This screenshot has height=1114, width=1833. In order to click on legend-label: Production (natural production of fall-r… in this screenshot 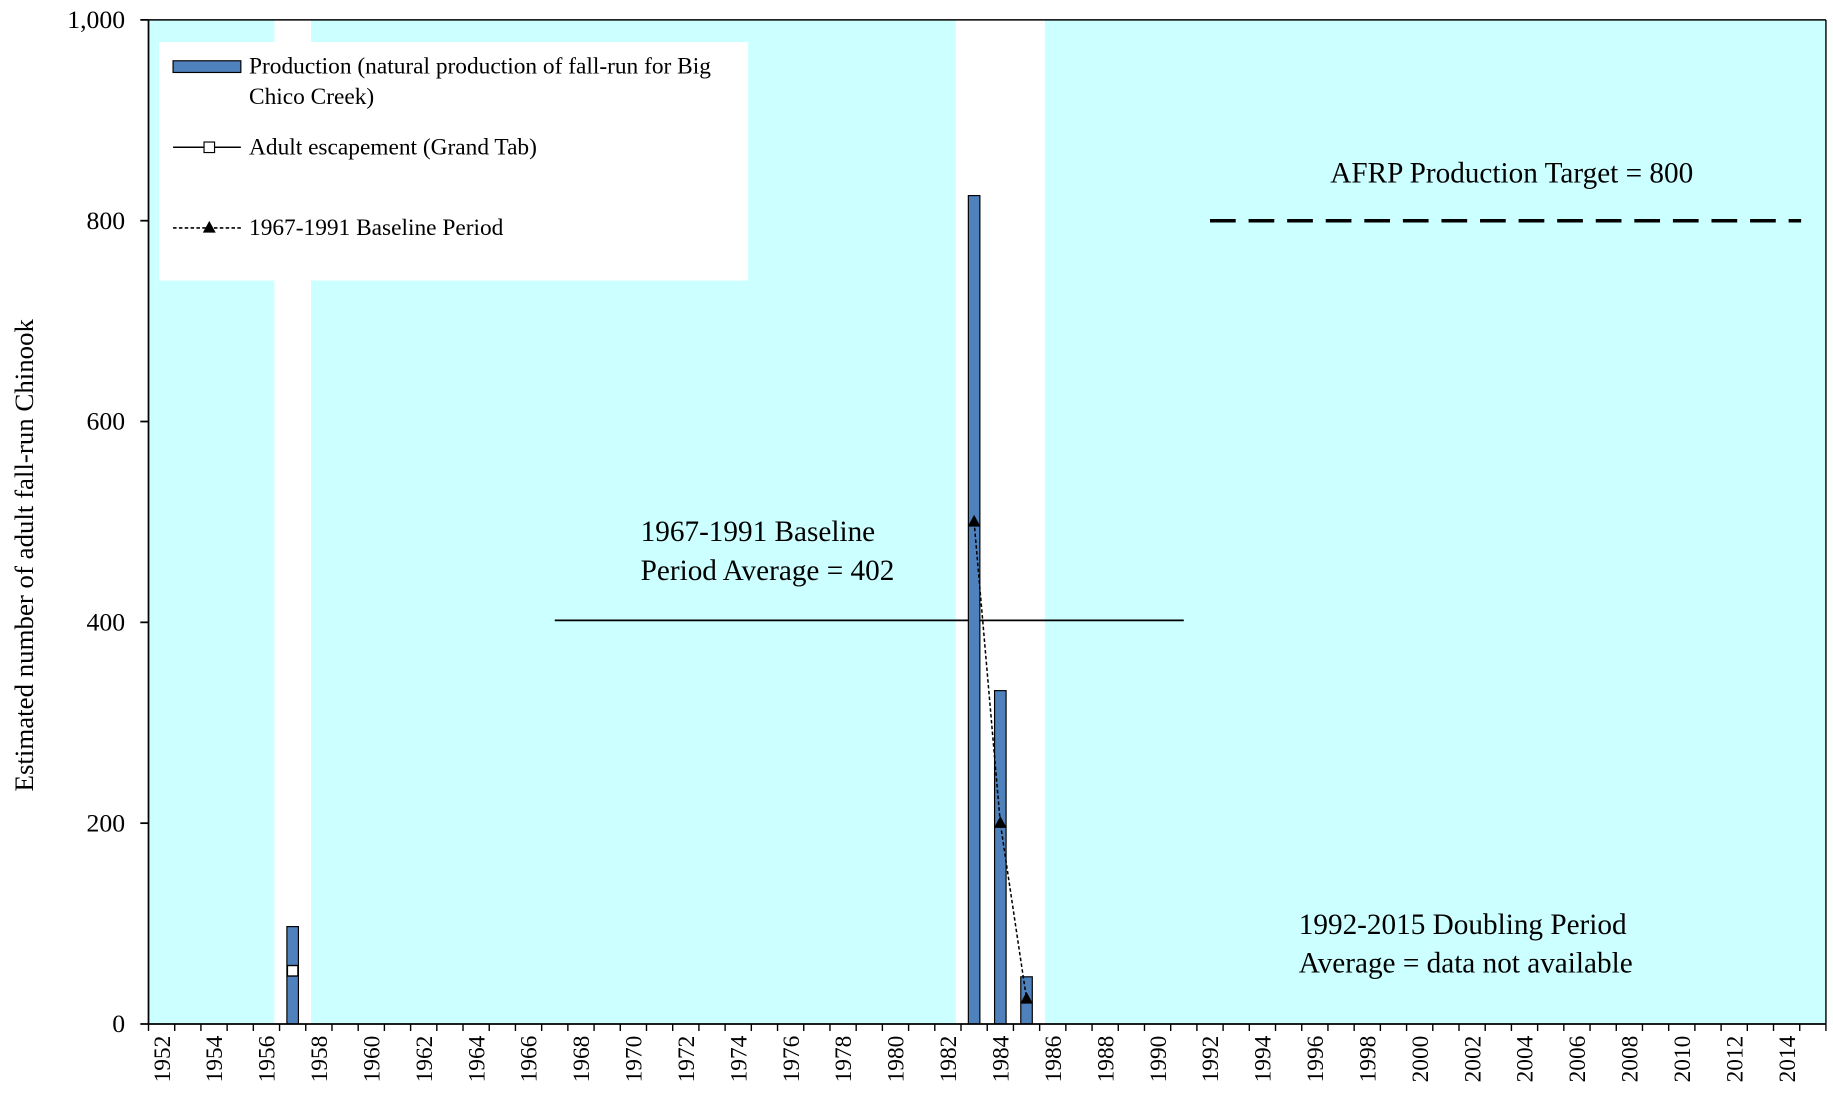, I will do `click(480, 82)`.